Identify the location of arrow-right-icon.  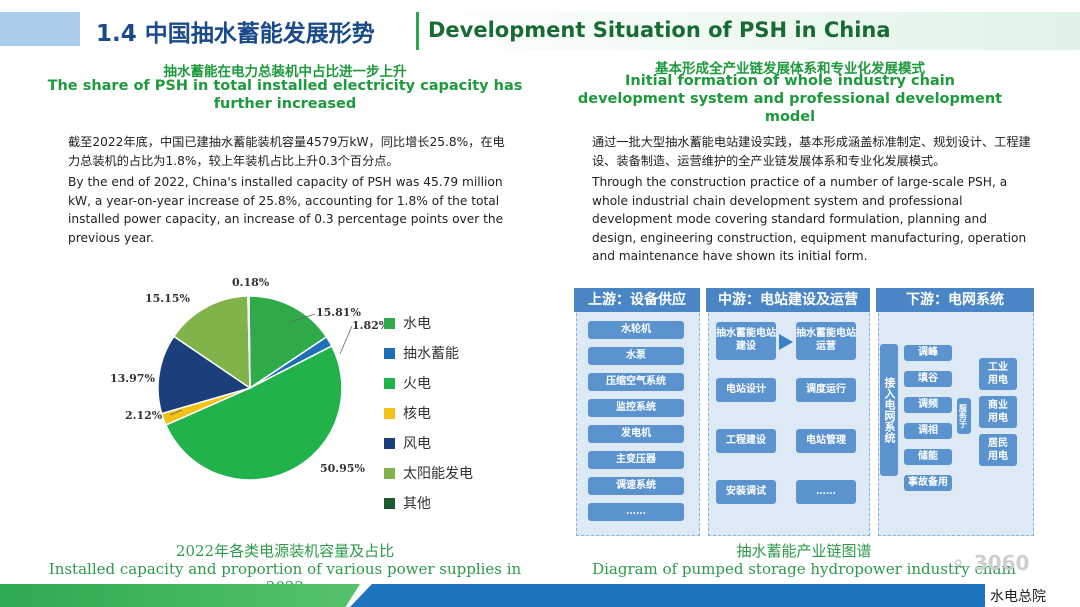
(786, 342).